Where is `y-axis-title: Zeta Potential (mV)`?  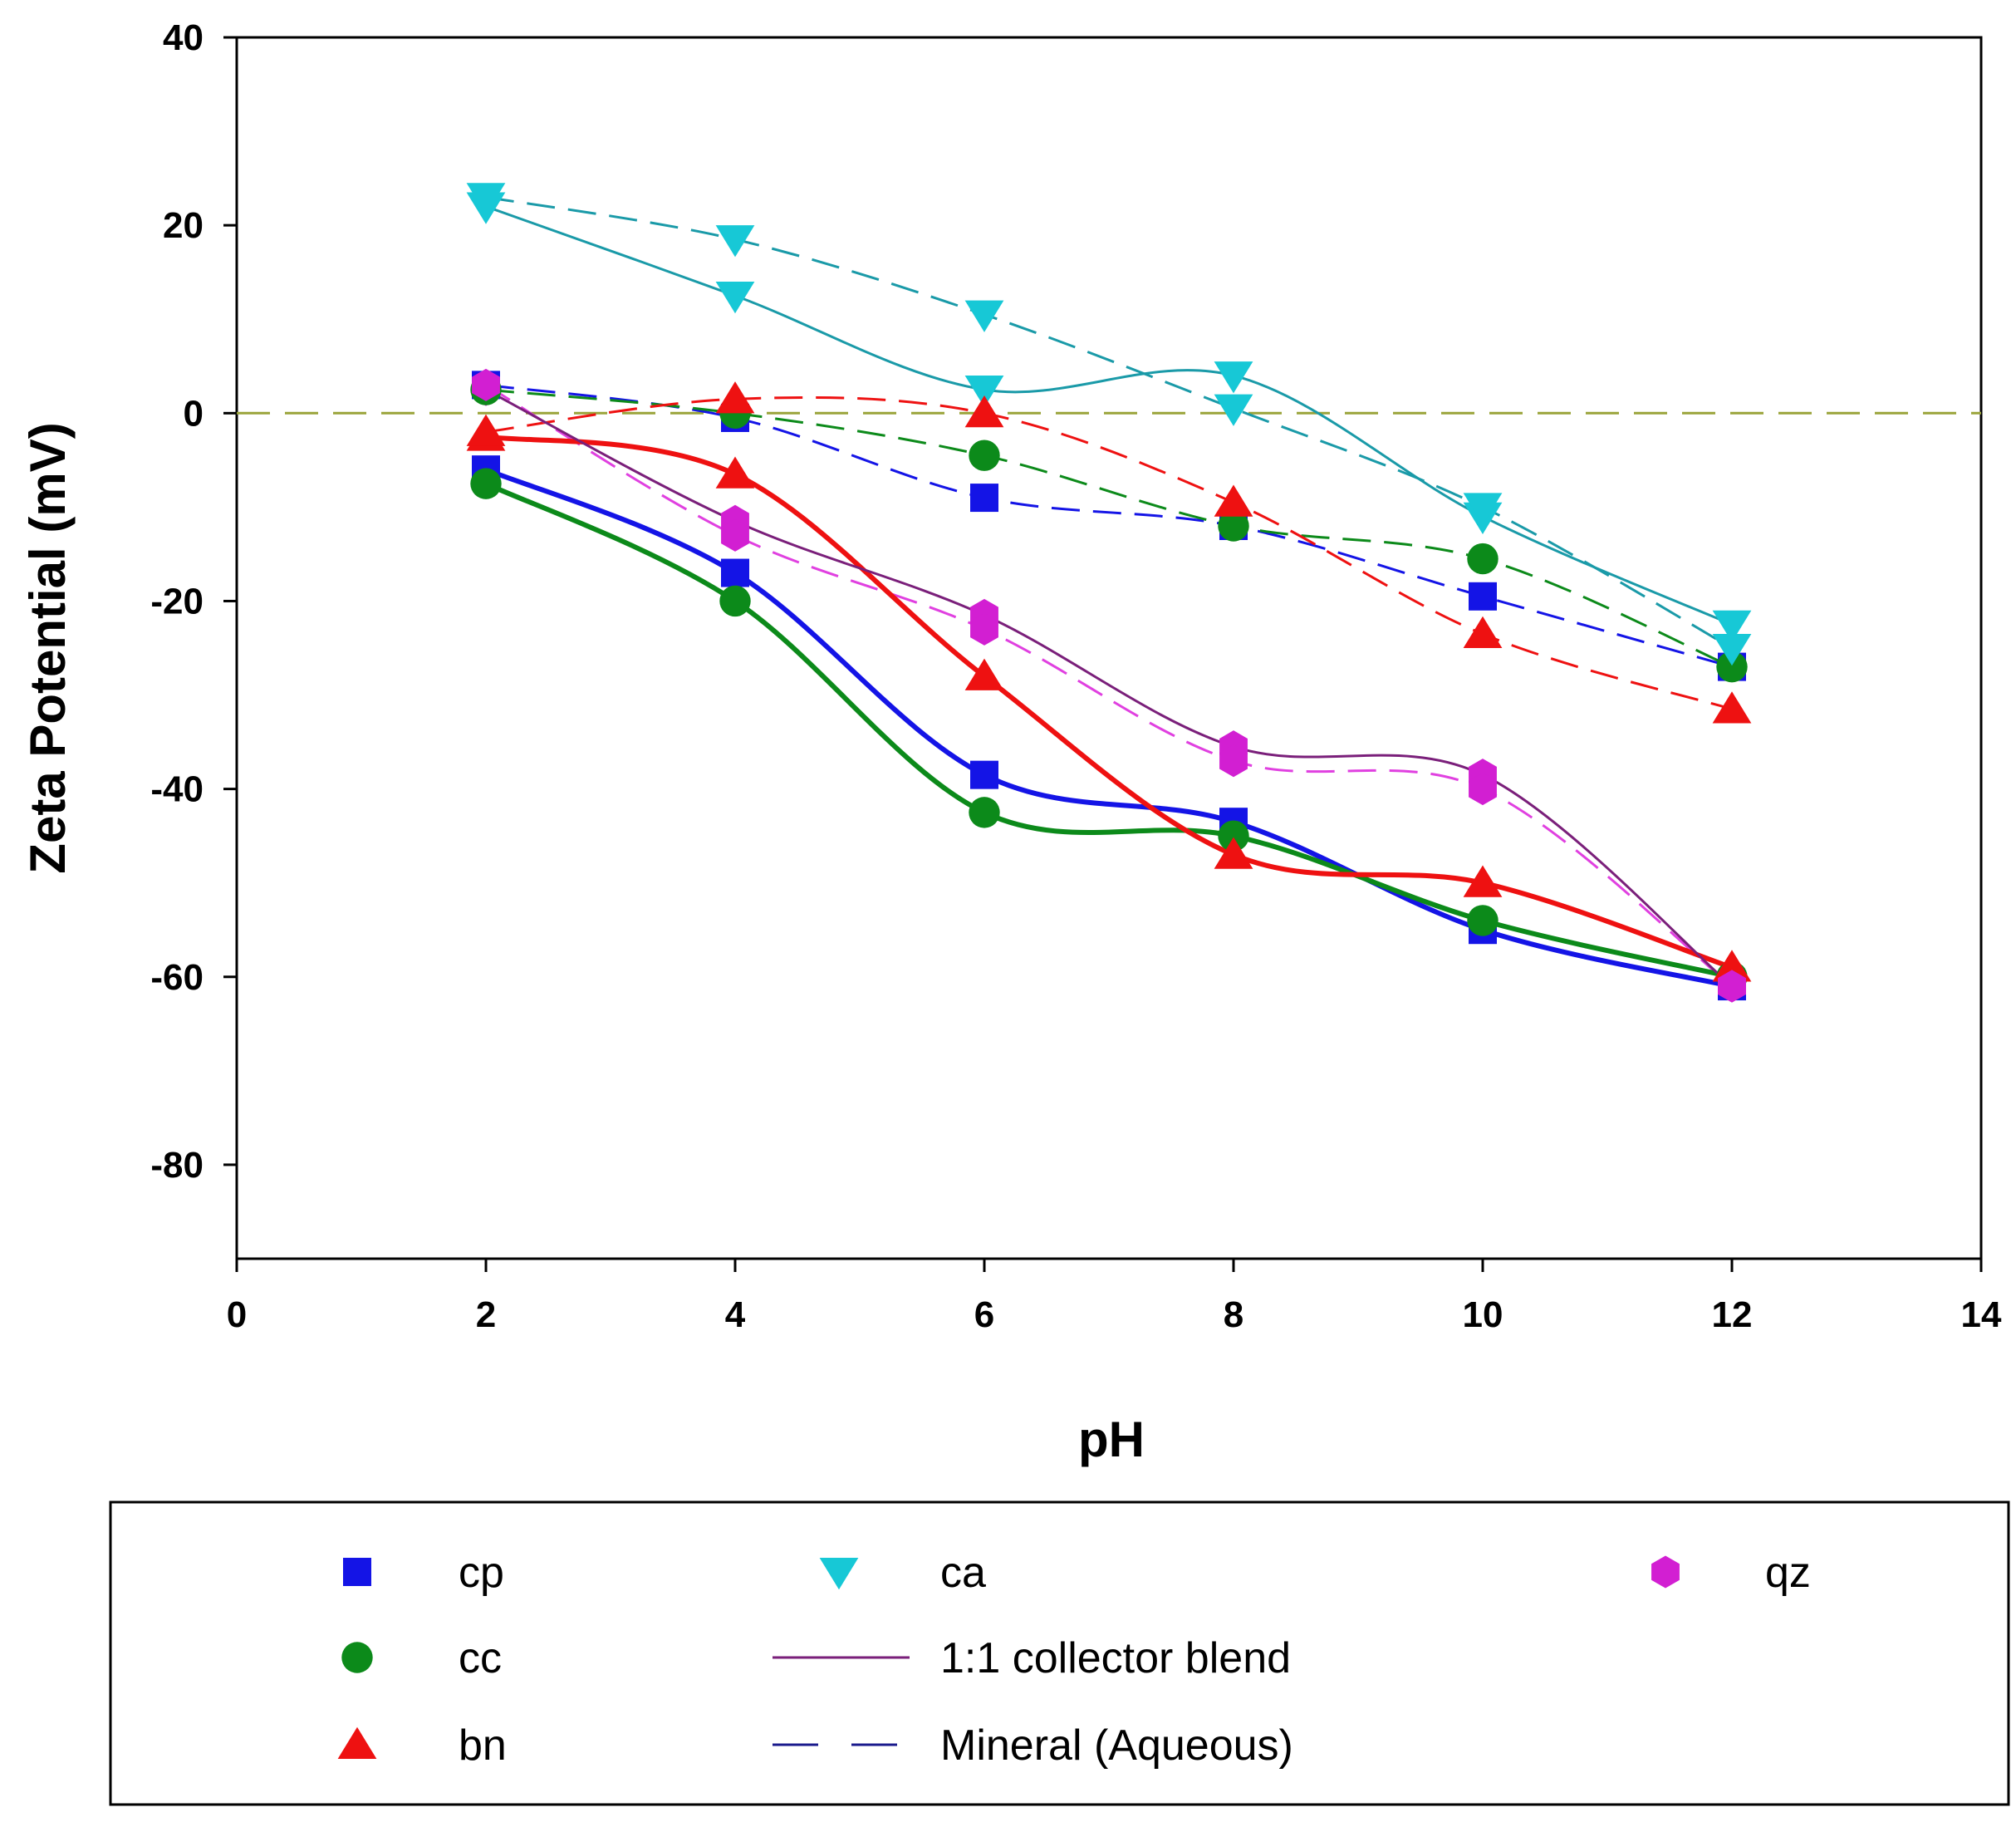 y-axis-title: Zeta Potential (mV) is located at coordinates (48, 647).